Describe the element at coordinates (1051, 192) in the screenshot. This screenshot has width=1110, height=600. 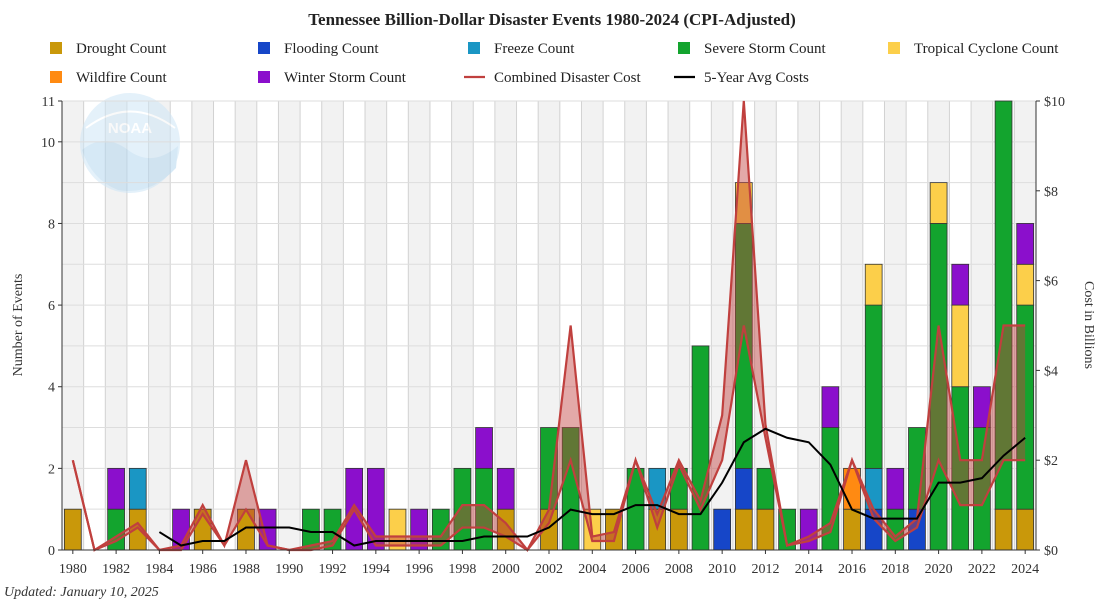
I see `y2-tick-label: $8` at that location.